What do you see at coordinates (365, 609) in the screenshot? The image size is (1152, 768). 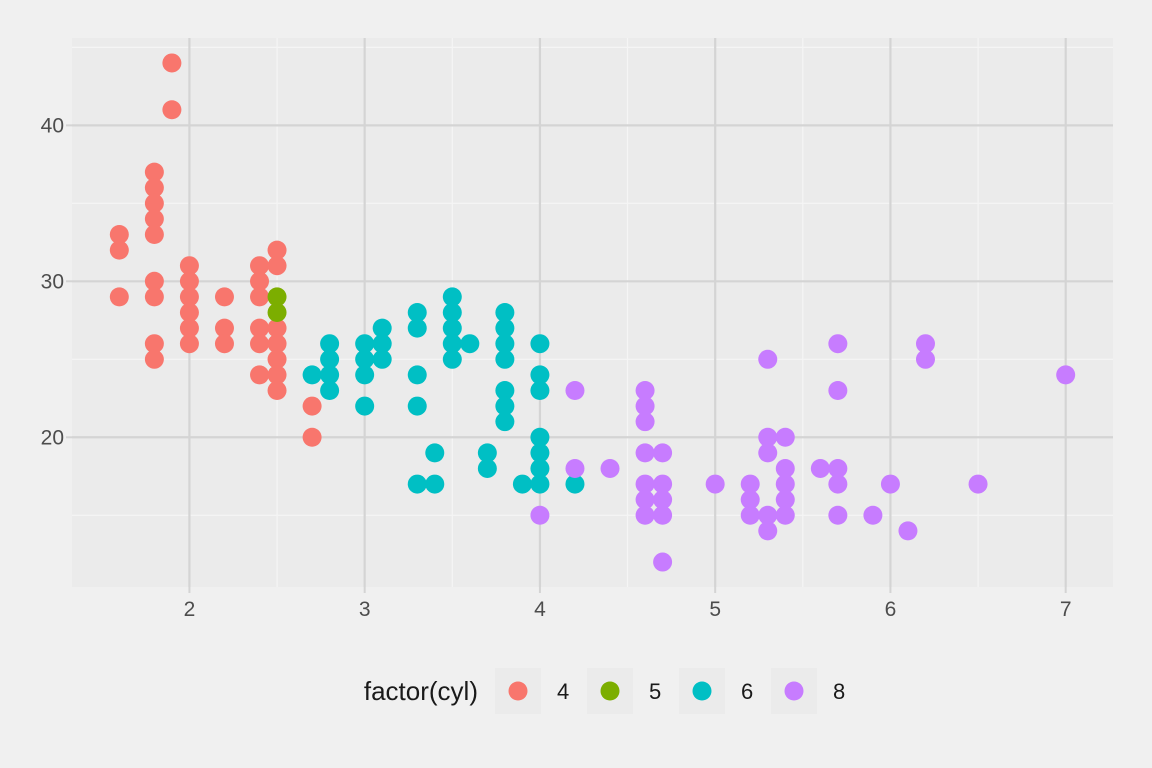 I see `x-tick-label: 3` at bounding box center [365, 609].